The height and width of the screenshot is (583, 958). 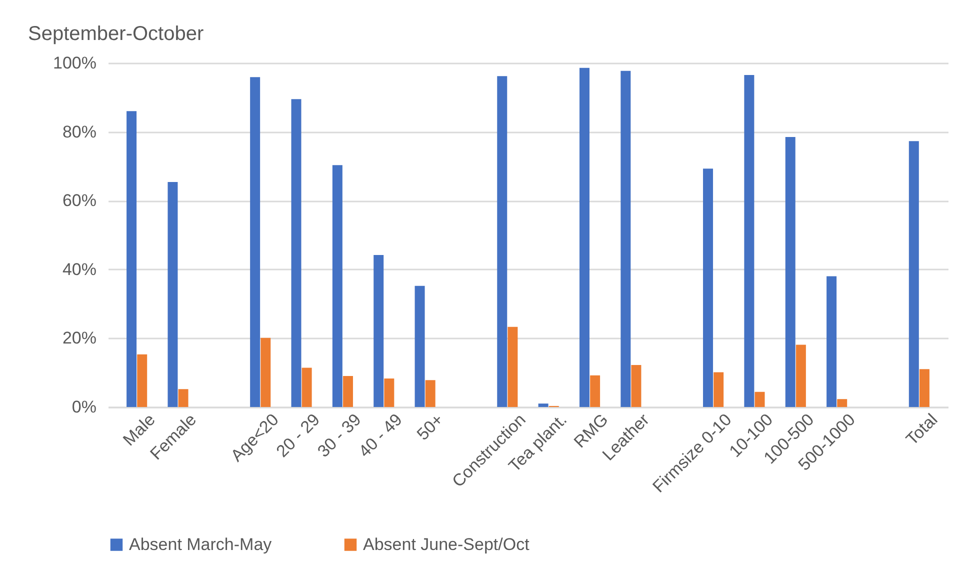 I want to click on x-tick-label: 50+, so click(x=430, y=427).